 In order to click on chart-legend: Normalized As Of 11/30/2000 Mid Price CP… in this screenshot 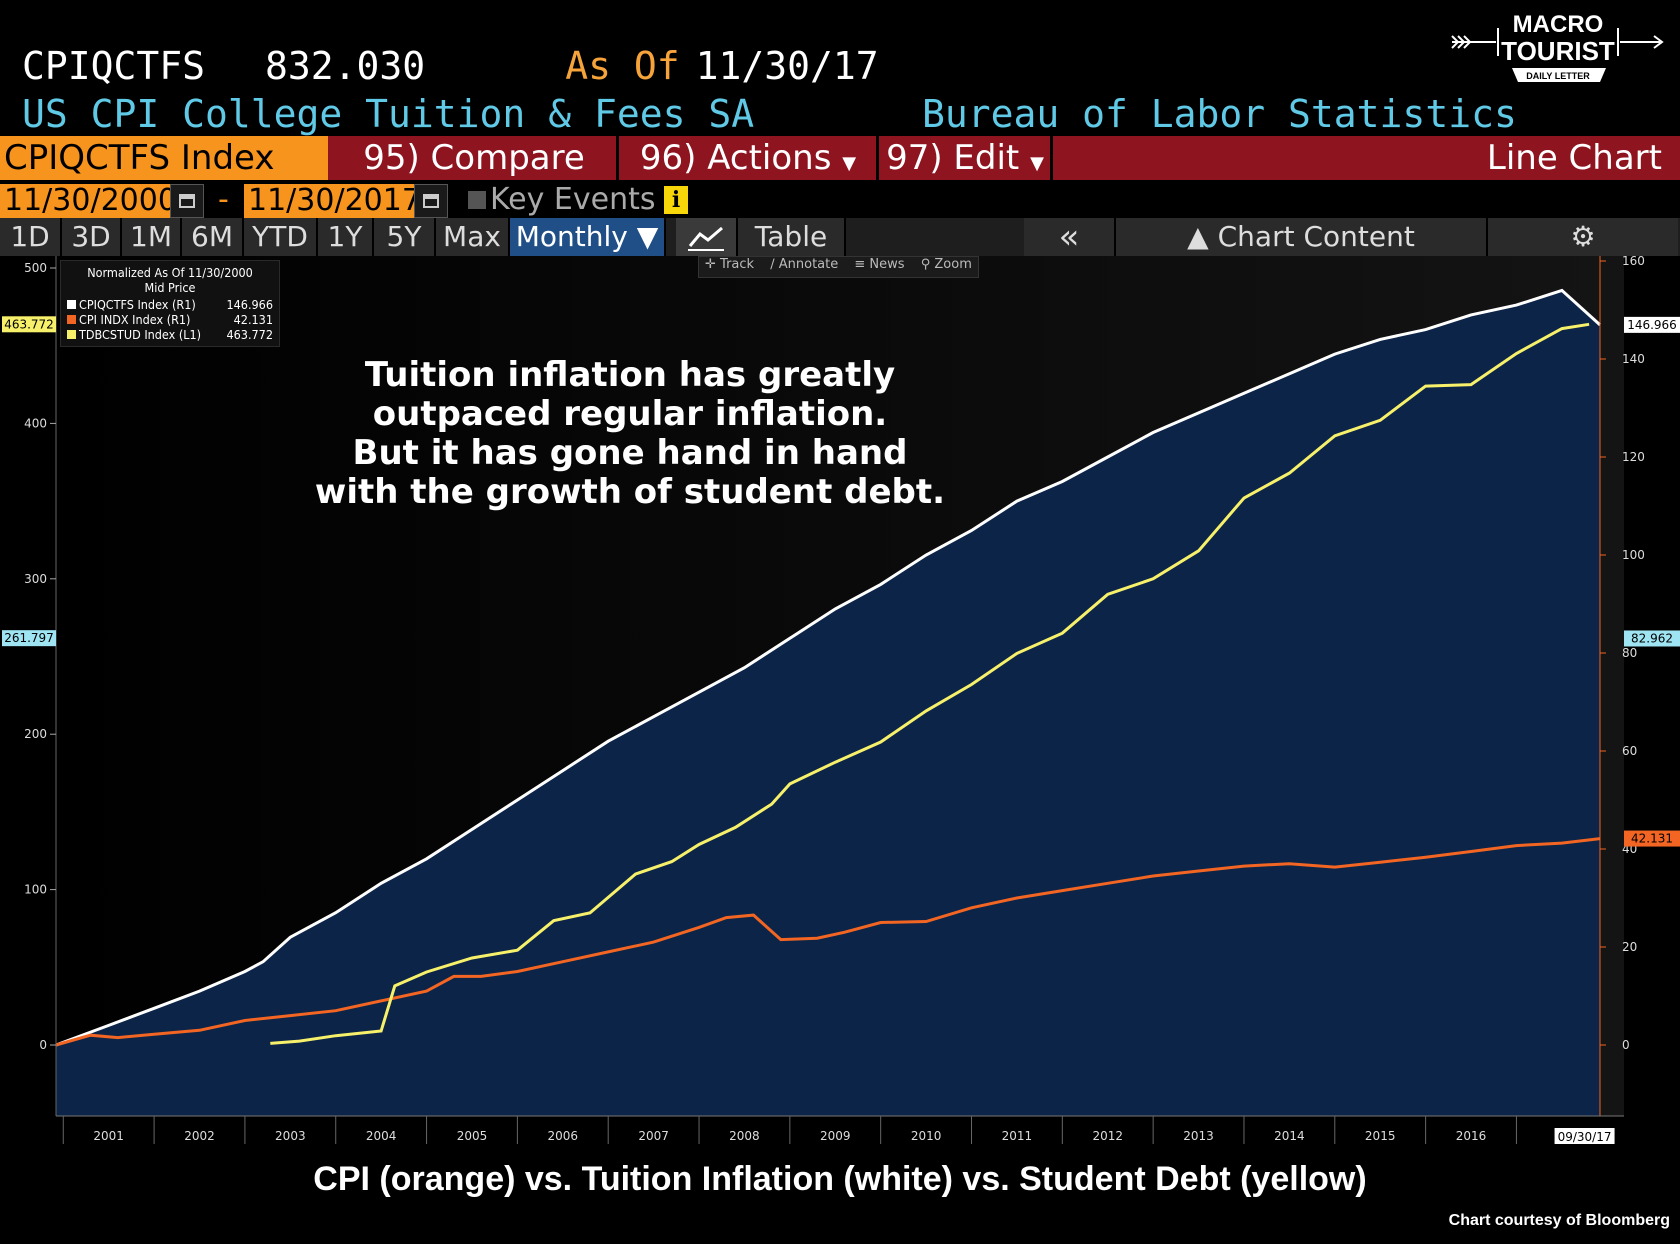, I will do `click(170, 303)`.